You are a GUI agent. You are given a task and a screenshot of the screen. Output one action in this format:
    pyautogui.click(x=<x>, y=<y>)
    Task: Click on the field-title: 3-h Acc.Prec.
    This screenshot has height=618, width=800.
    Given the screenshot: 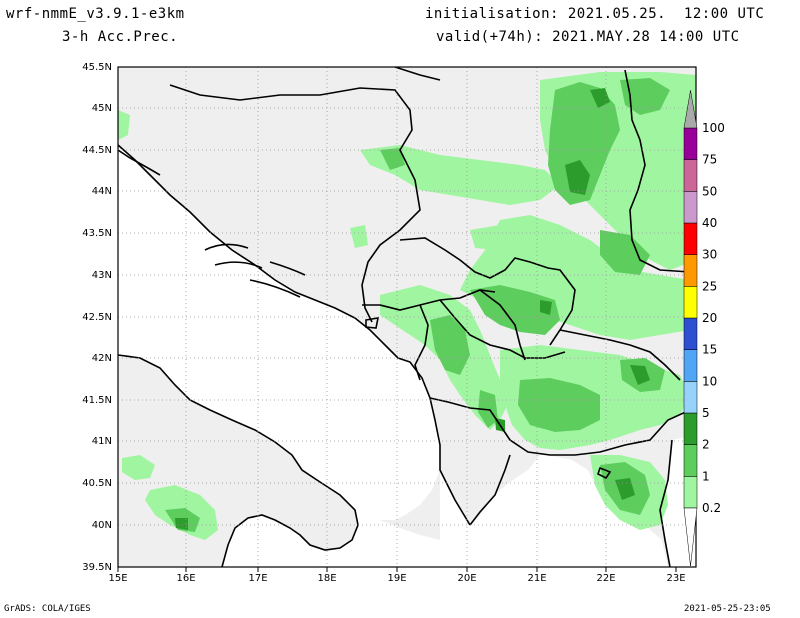 What is the action you would take?
    pyautogui.click(x=120, y=37)
    